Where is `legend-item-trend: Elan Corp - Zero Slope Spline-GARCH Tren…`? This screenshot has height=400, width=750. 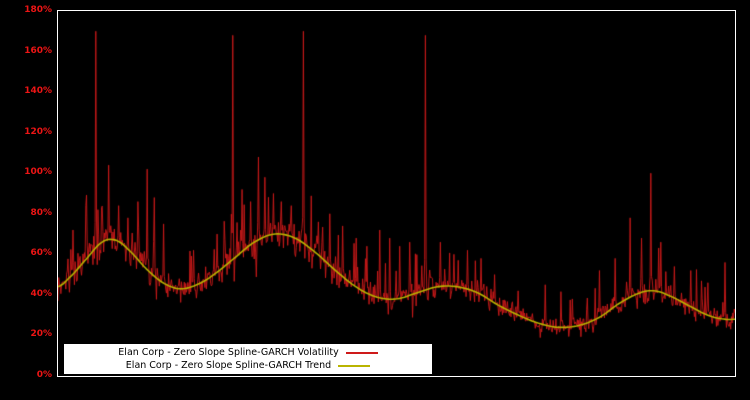 legend-item-trend: Elan Corp - Zero Slope Spline-GARCH Tren… is located at coordinates (248, 365).